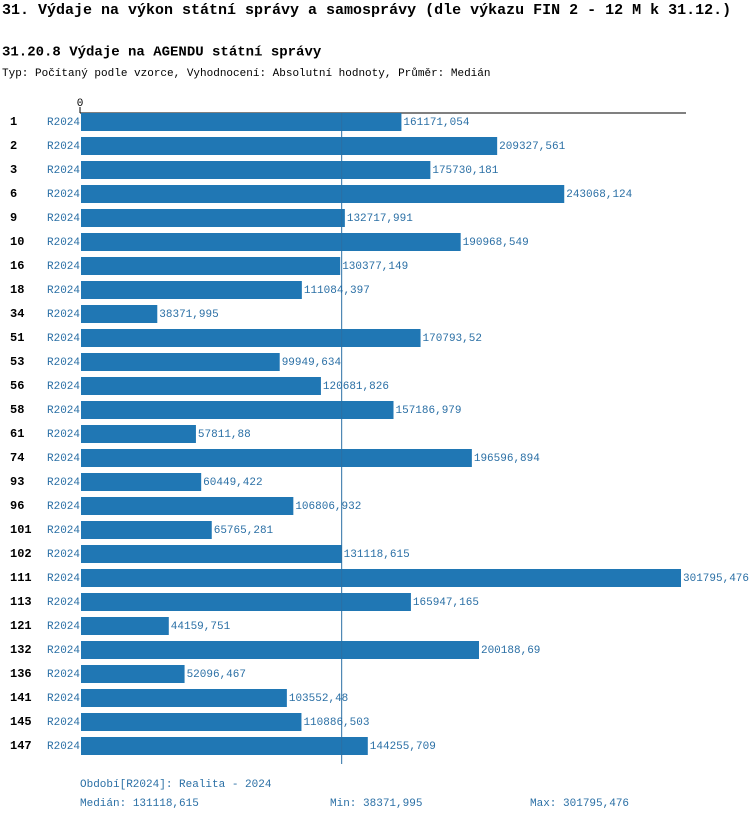 This screenshot has width=750, height=822. Describe the element at coordinates (403, 747) in the screenshot. I see `value-label: 144255,709` at that location.